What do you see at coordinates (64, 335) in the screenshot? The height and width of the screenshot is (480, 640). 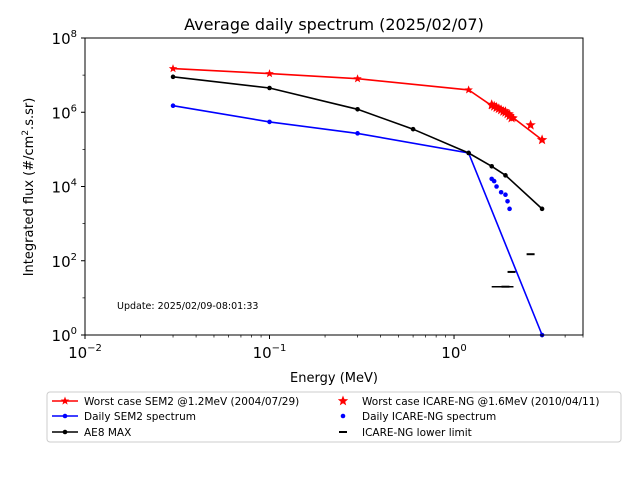 I see `y-tick-label: 10⁰` at bounding box center [64, 335].